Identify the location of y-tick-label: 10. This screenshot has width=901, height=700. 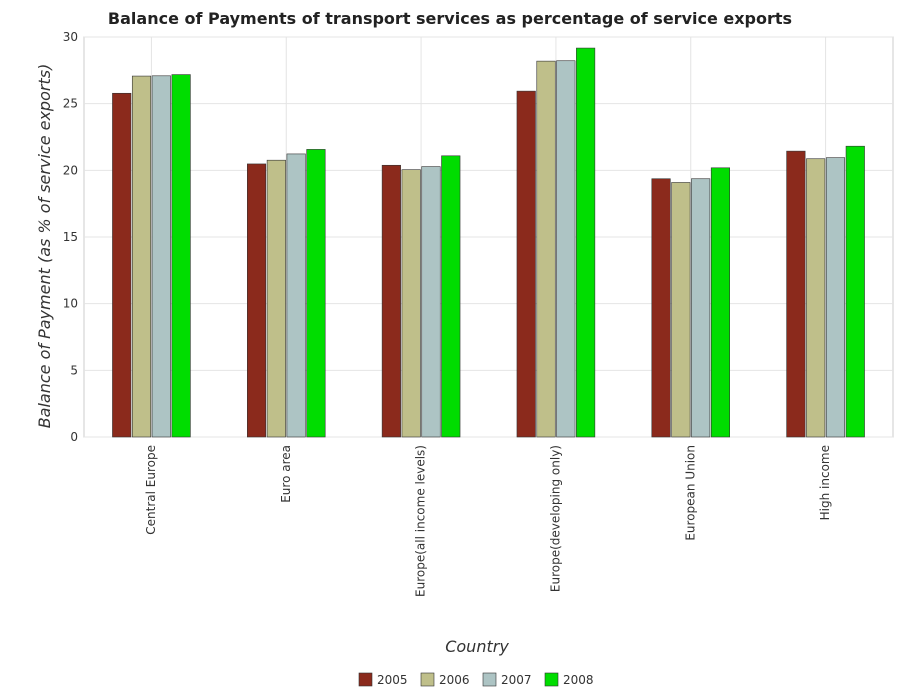
(70, 304).